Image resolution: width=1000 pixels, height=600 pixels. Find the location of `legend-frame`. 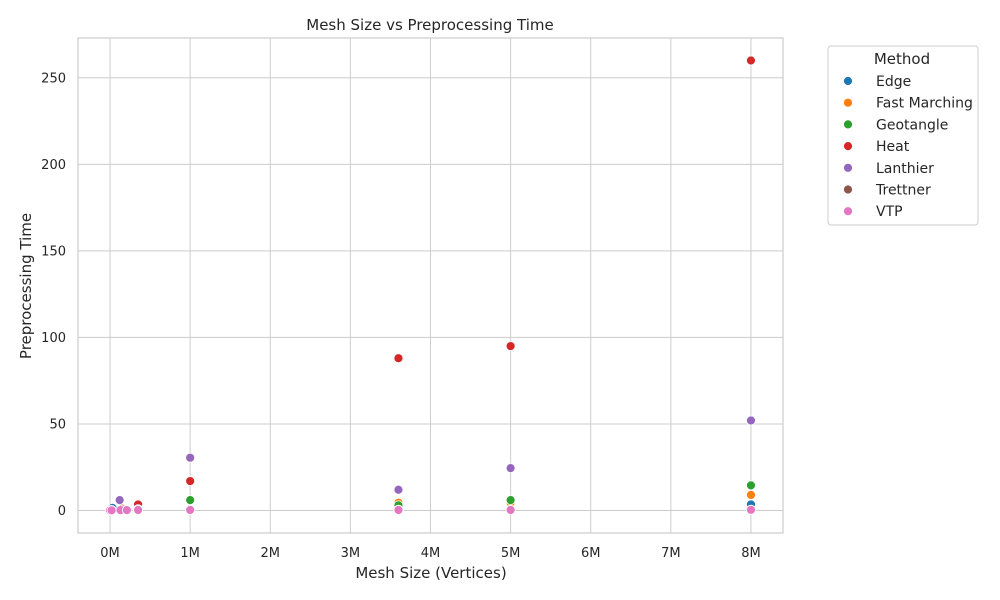

legend-frame is located at coordinates (903, 135).